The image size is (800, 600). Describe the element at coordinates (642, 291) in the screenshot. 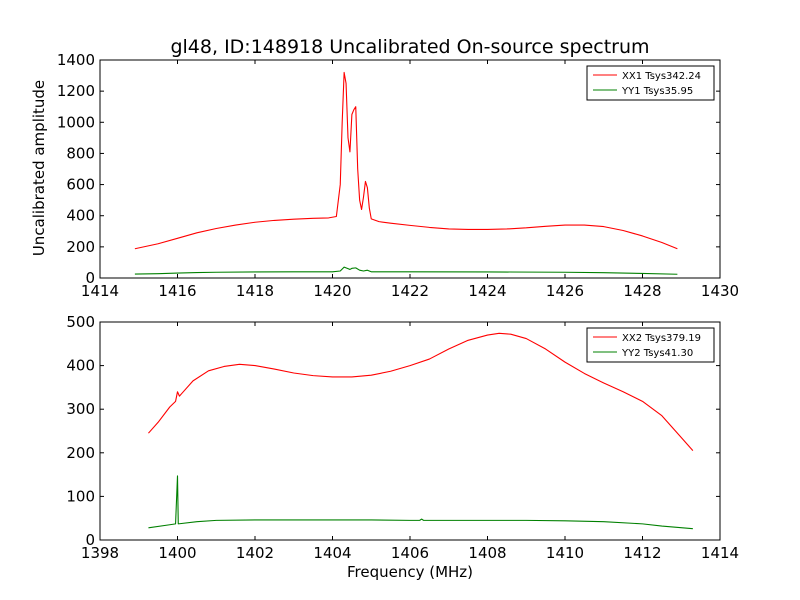

I see `p0-x-tick-label-7: 1428` at that location.